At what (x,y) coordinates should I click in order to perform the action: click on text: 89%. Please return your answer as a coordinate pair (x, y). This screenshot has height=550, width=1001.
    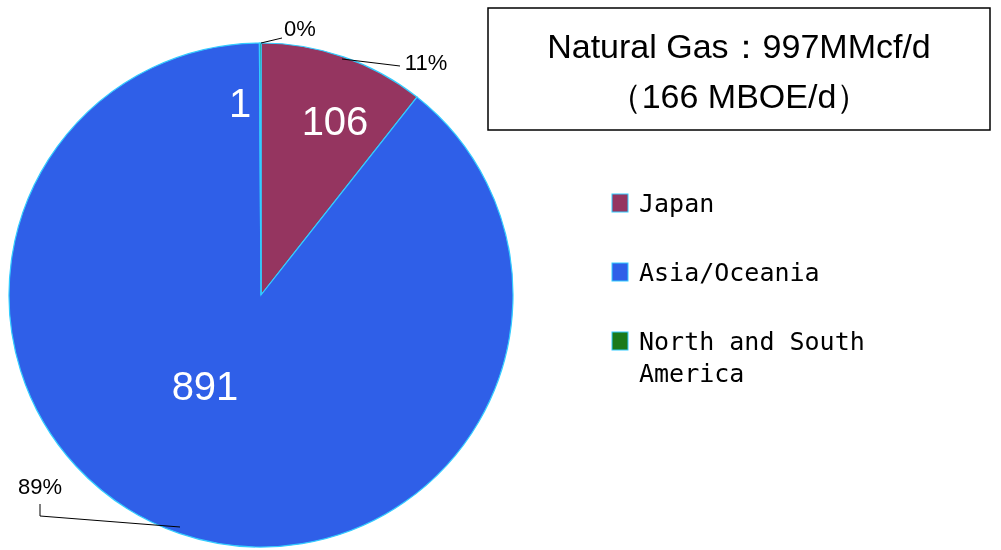
    Looking at the image, I should click on (40, 486).